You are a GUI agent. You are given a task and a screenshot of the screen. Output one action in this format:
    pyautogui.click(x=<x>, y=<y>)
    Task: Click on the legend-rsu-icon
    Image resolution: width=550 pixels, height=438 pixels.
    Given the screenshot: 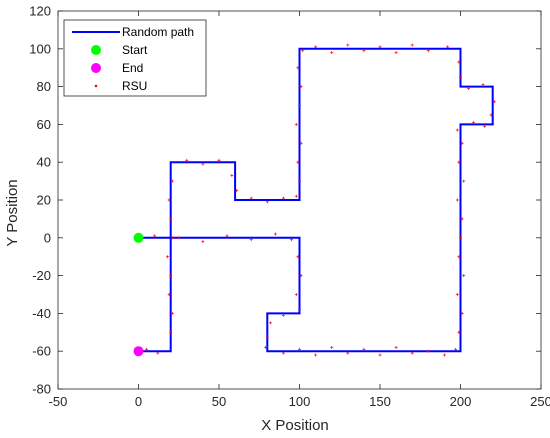 What is the action you would take?
    pyautogui.click(x=96, y=86)
    